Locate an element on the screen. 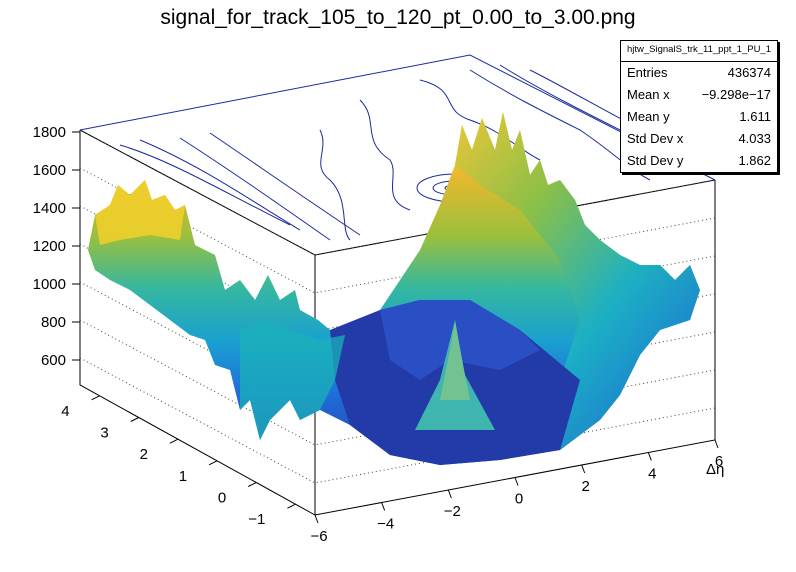 The width and height of the screenshot is (796, 572). stats-label: Entries is located at coordinates (647, 72).